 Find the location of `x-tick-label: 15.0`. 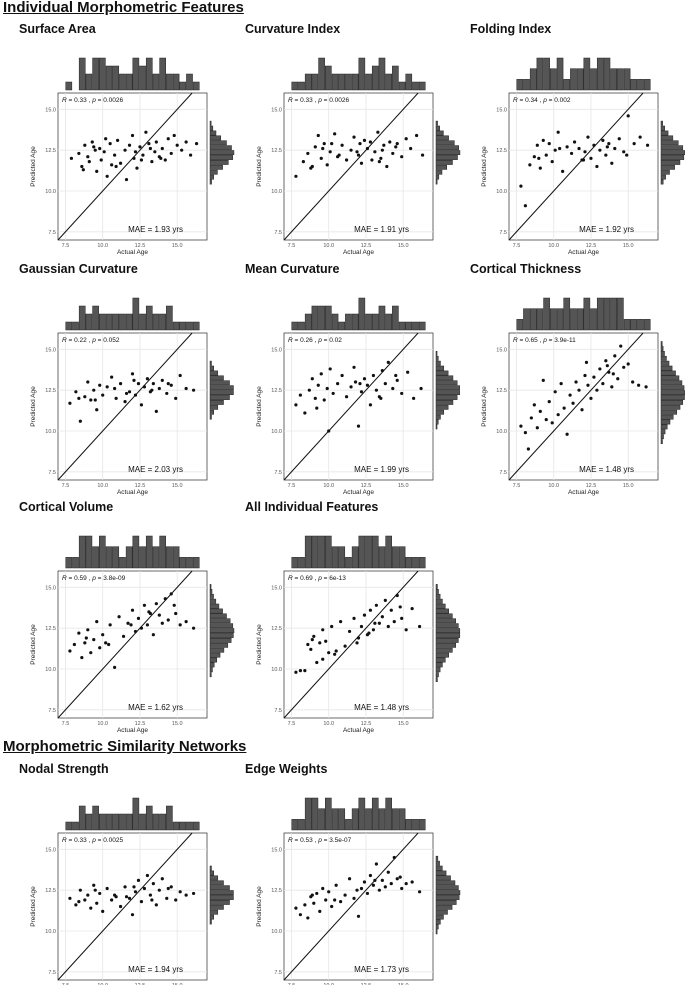

x-tick-label: 15.0 is located at coordinates (403, 486).